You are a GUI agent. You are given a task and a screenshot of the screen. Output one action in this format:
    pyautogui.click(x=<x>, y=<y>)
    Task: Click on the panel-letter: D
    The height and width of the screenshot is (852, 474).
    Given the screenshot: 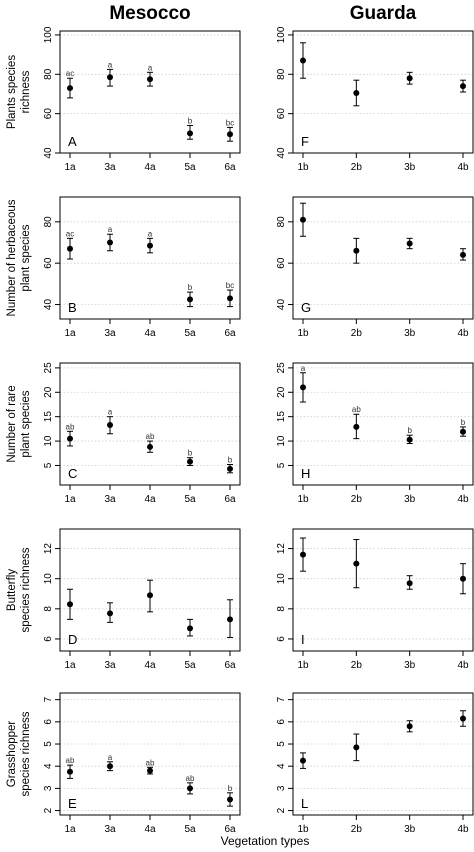 What is the action you would take?
    pyautogui.click(x=72, y=639)
    